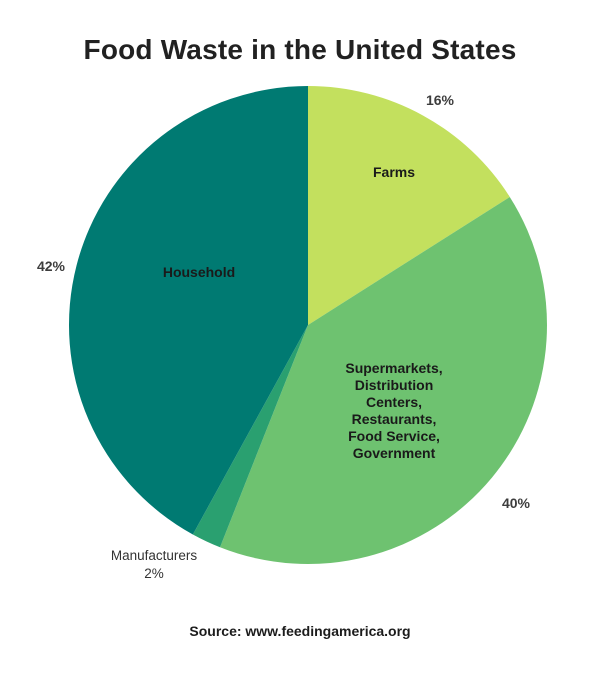 The image size is (600, 687). Describe the element at coordinates (154, 555) in the screenshot. I see `slice-label-manufacturers: Manufacturers` at that location.